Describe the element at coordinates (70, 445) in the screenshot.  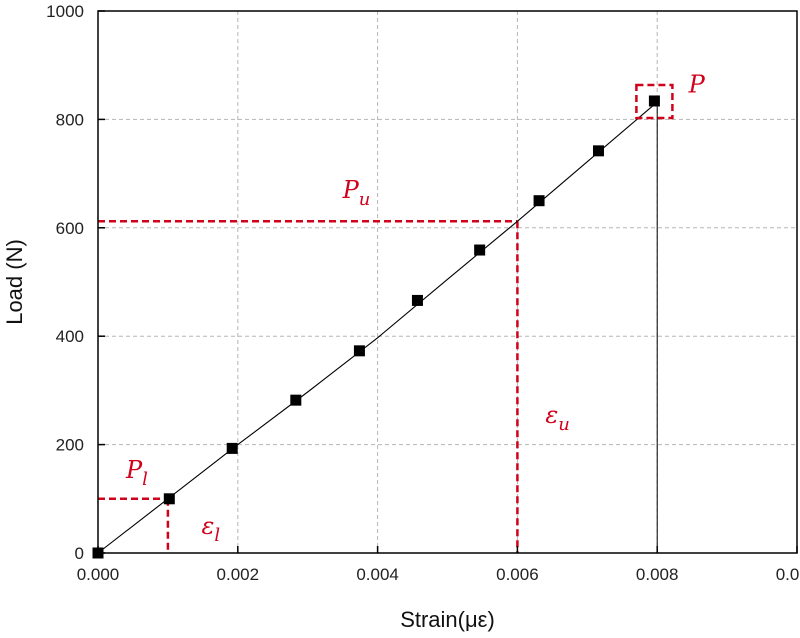
I see `y-tick-label: 200` at that location.